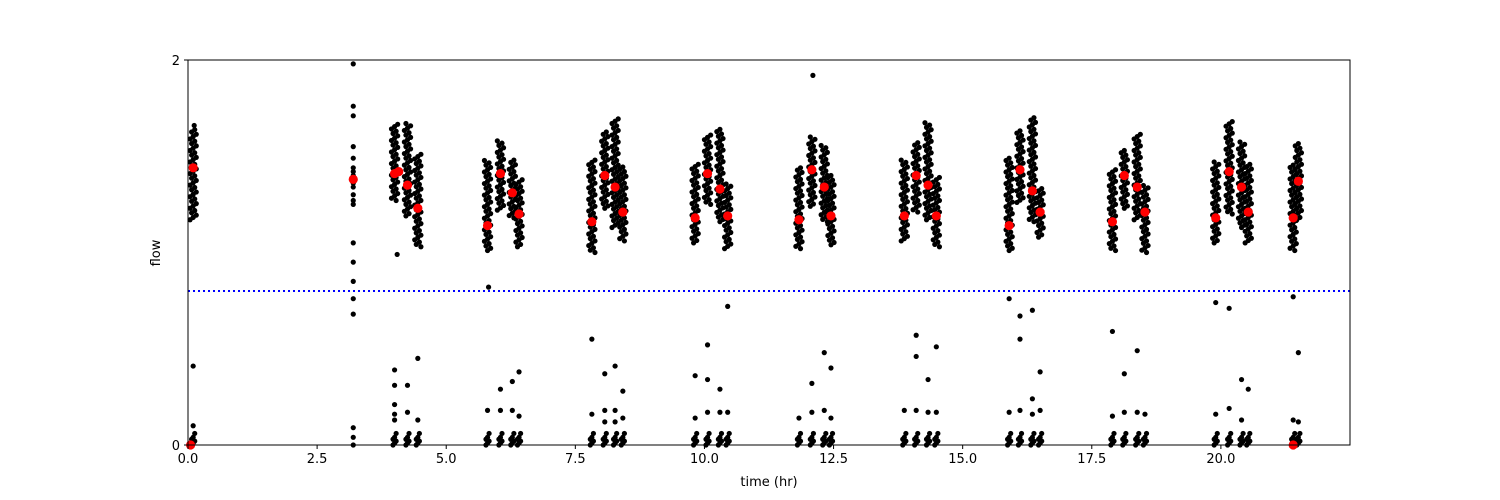 Image resolution: width=1500 pixels, height=500 pixels. Describe the element at coordinates (188, 459) in the screenshot. I see `x-tick-label: 0.0` at that location.